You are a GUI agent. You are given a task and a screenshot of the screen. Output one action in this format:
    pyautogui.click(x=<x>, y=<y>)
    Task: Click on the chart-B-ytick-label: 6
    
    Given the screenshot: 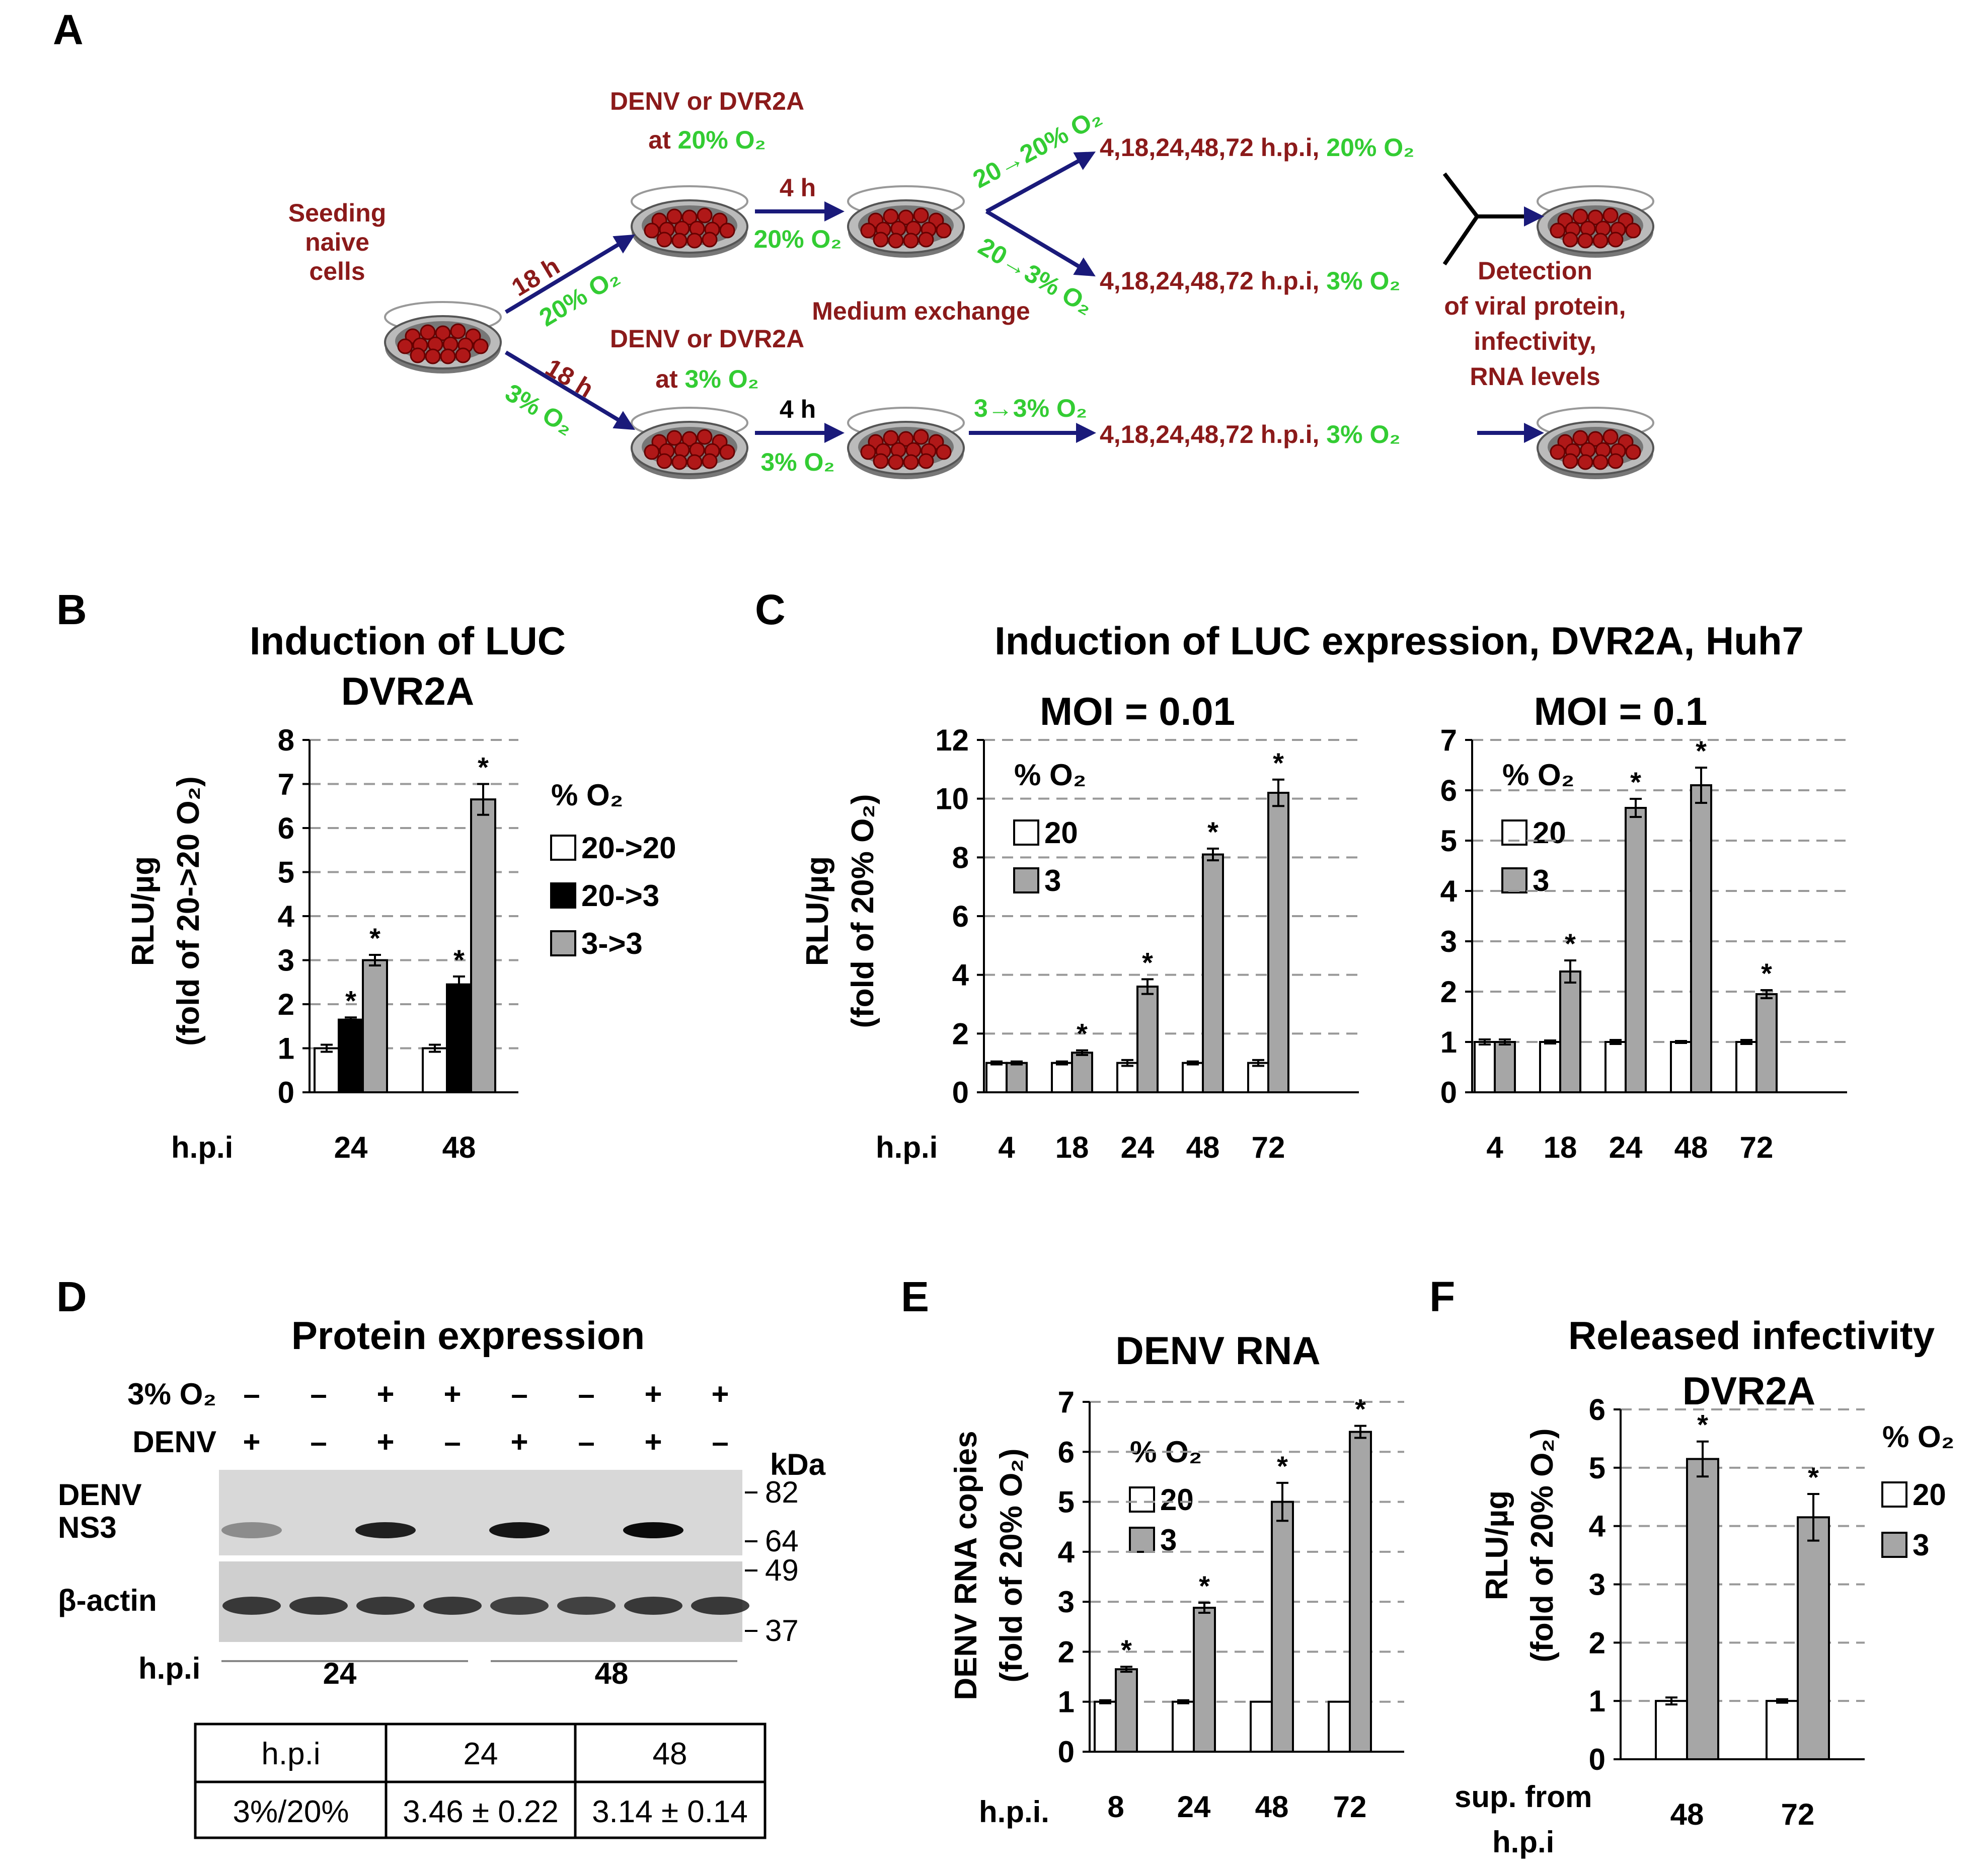 What is the action you would take?
    pyautogui.click(x=286, y=828)
    